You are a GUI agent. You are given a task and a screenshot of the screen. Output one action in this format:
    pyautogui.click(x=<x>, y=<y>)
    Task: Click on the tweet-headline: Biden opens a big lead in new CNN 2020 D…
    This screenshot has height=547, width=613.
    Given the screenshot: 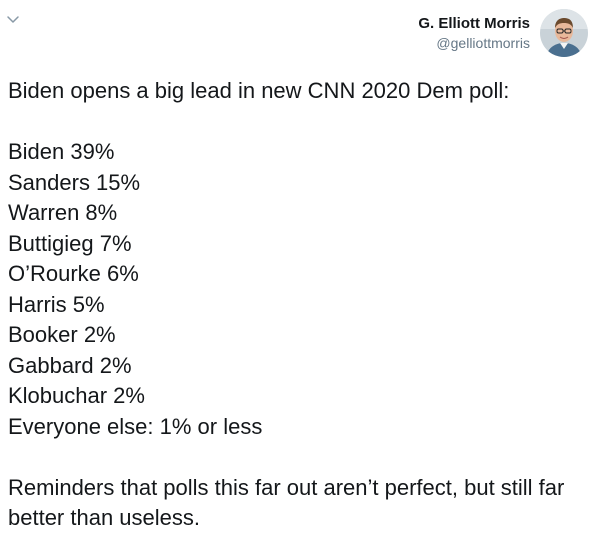 What is the action you would take?
    pyautogui.click(x=259, y=90)
    